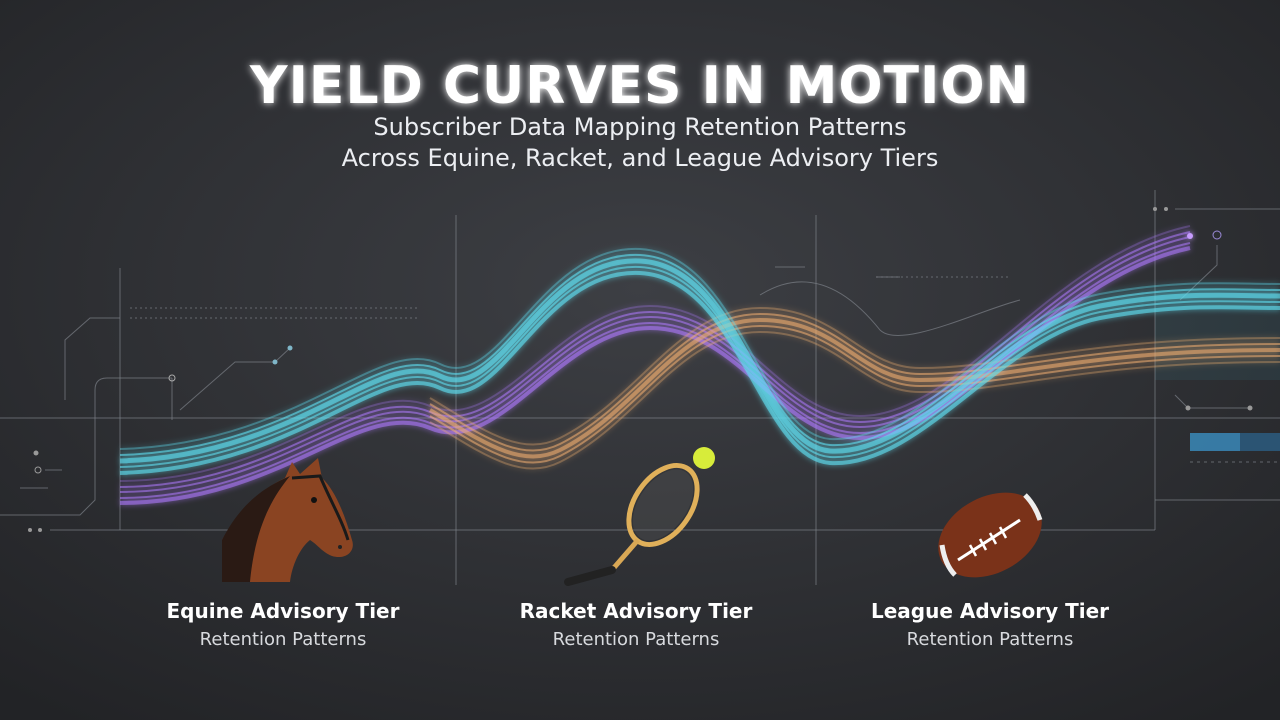 This screenshot has width=1280, height=720. I want to click on tier-label: Equine Advisory Tier, so click(283, 611).